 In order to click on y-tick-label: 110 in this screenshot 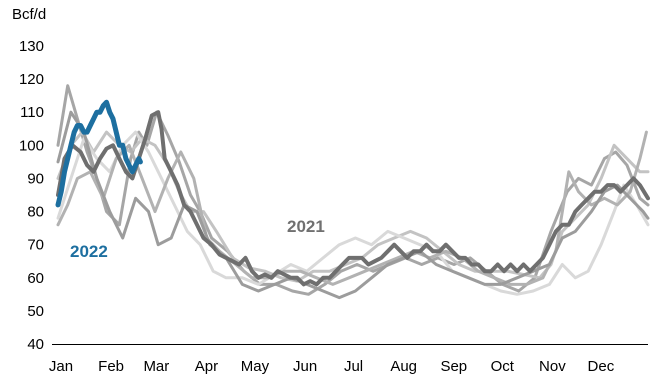, I will do `click(32, 112)`.